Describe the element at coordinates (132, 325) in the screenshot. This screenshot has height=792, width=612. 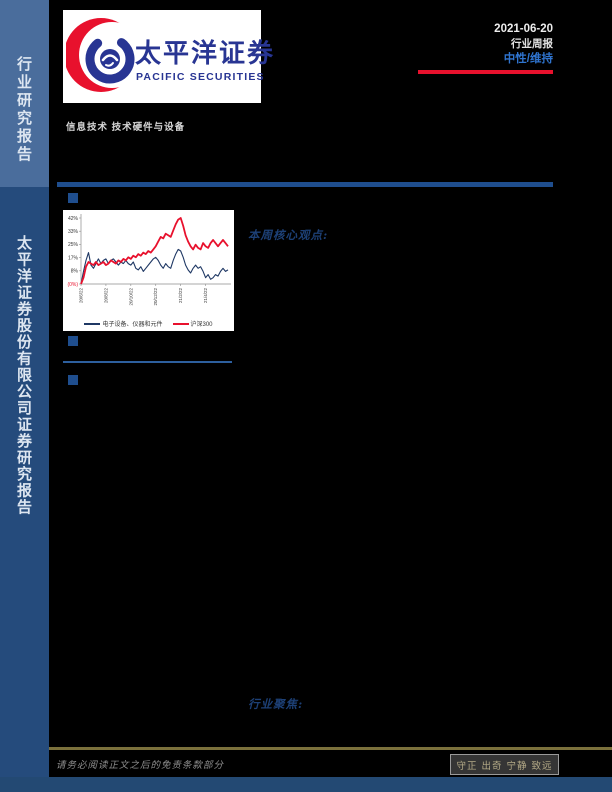
I see `legend-label-sector: 电子设备、仪器和元件` at that location.